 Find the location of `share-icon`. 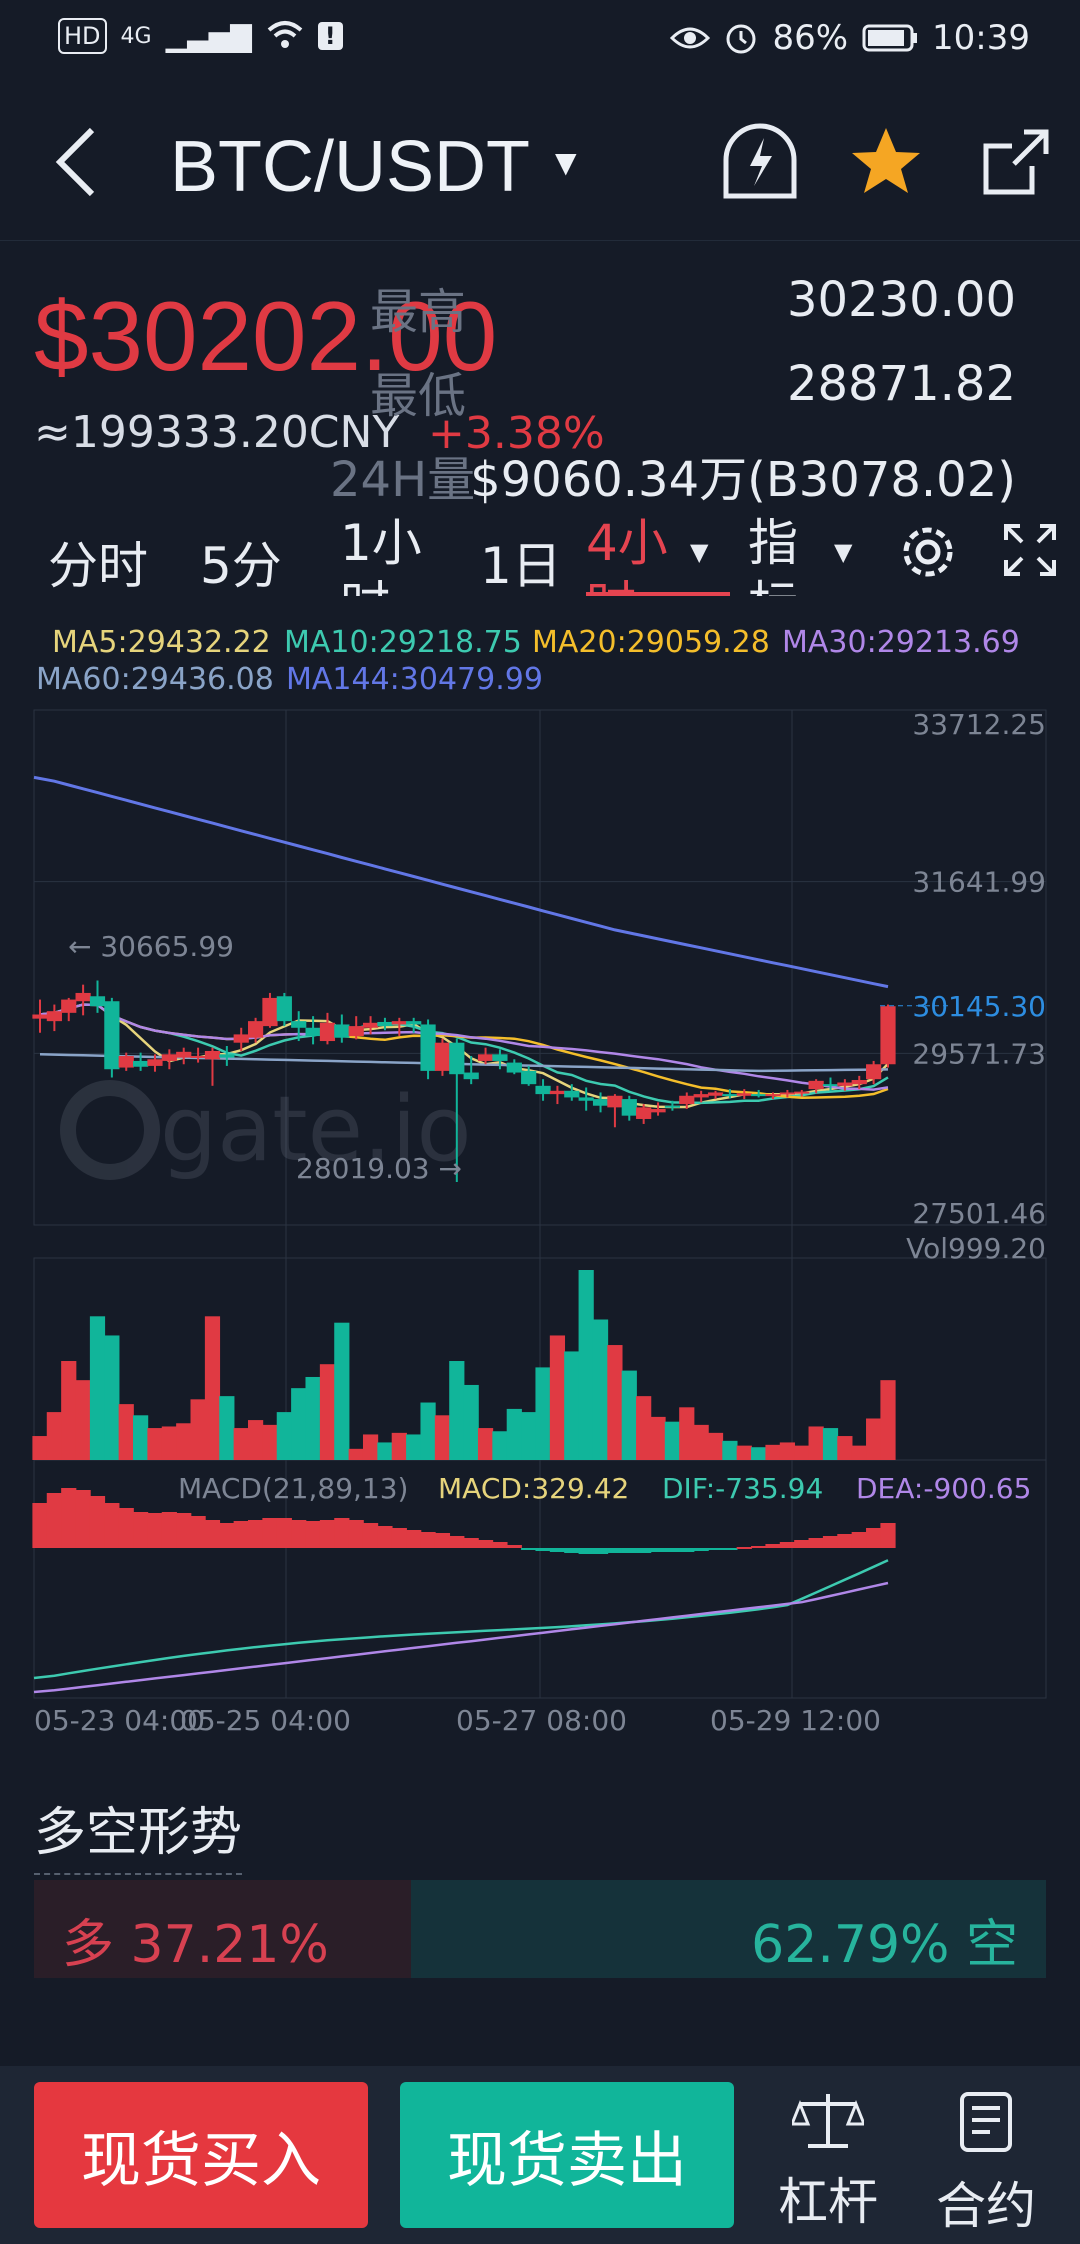

share-icon is located at coordinates (1016, 162).